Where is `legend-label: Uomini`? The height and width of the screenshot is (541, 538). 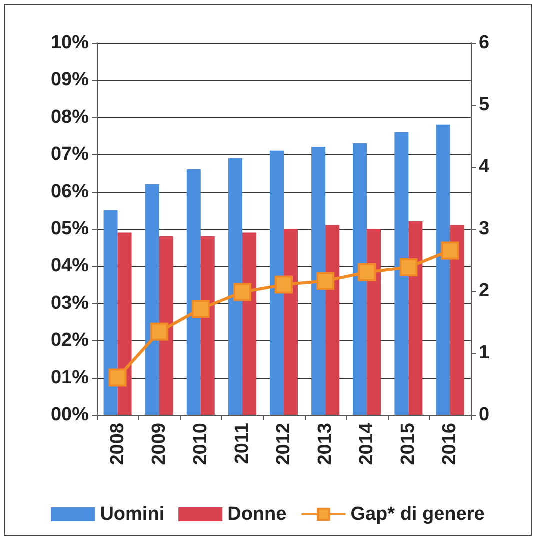 legend-label: Uomini is located at coordinates (132, 514).